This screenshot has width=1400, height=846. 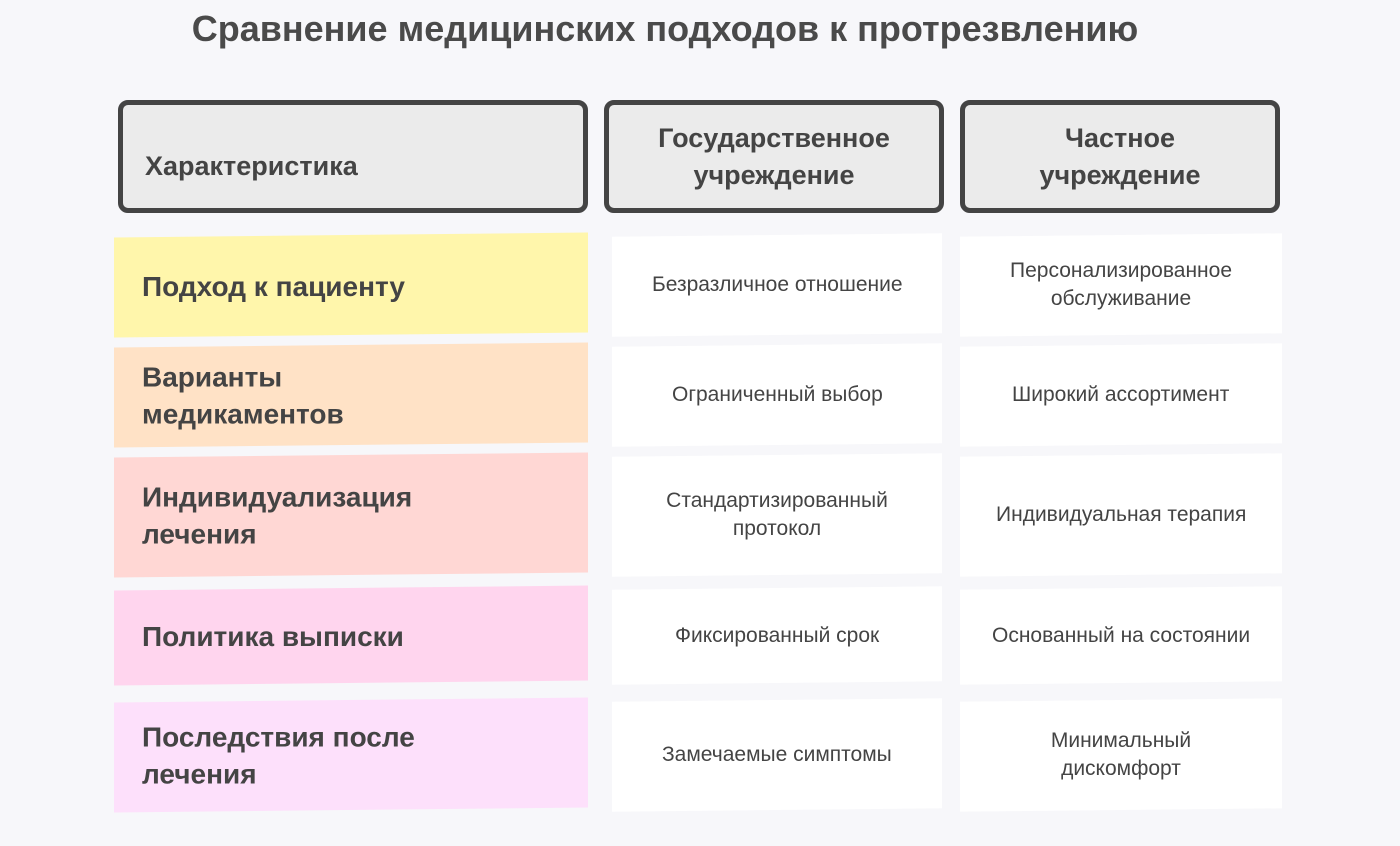 I want to click on public-value-text: Замечаемые симптомы, so click(x=777, y=755).